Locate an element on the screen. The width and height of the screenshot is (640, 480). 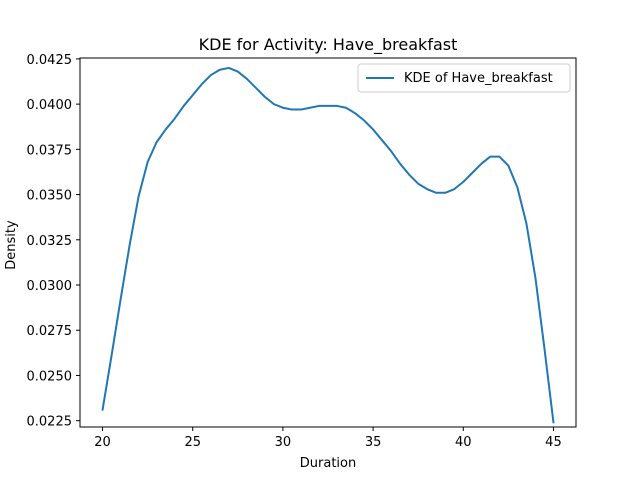
x-tick-label: 45 is located at coordinates (553, 442).